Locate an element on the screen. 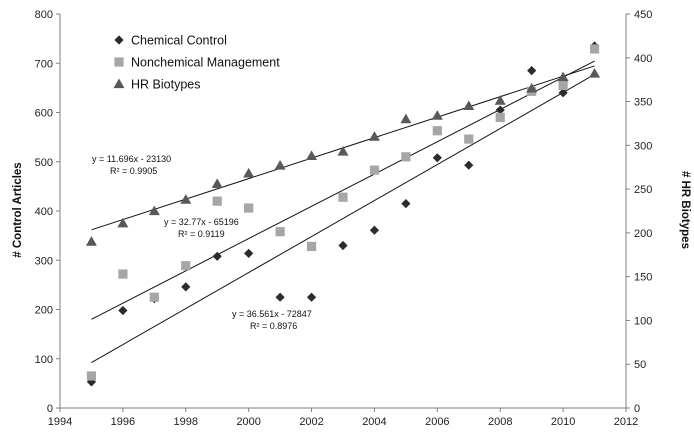 Image resolution: width=694 pixels, height=432 pixels. x-tick-label: 2008 is located at coordinates (500, 422).